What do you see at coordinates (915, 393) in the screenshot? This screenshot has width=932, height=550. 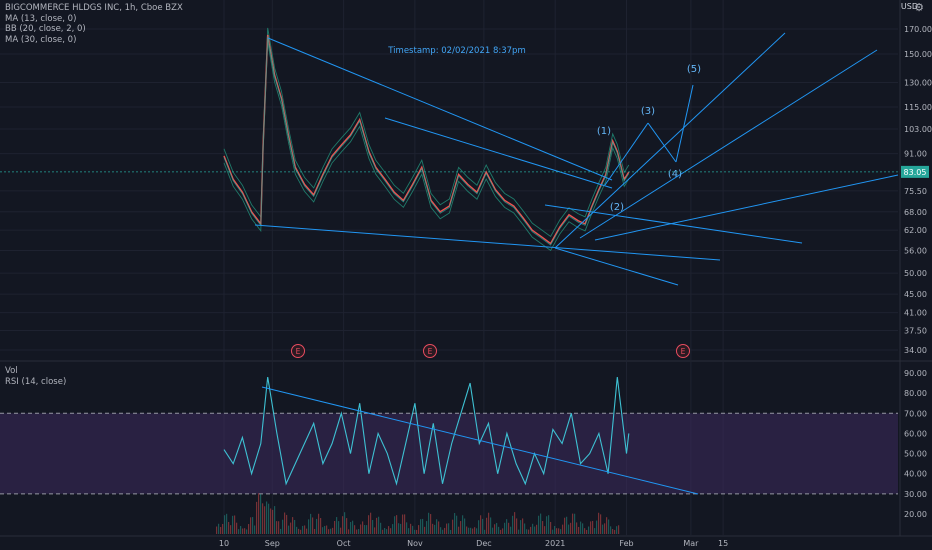 I see `rsi-tick-label: 80.00` at bounding box center [915, 393].